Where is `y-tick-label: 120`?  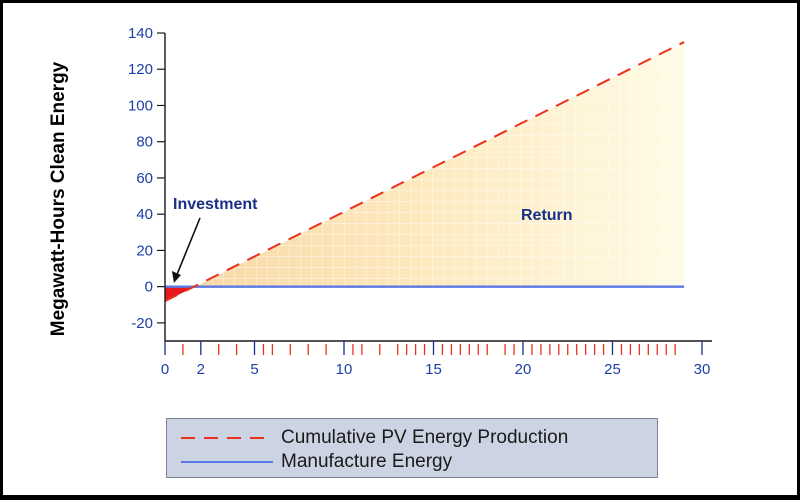
y-tick-label: 120 is located at coordinates (140, 69).